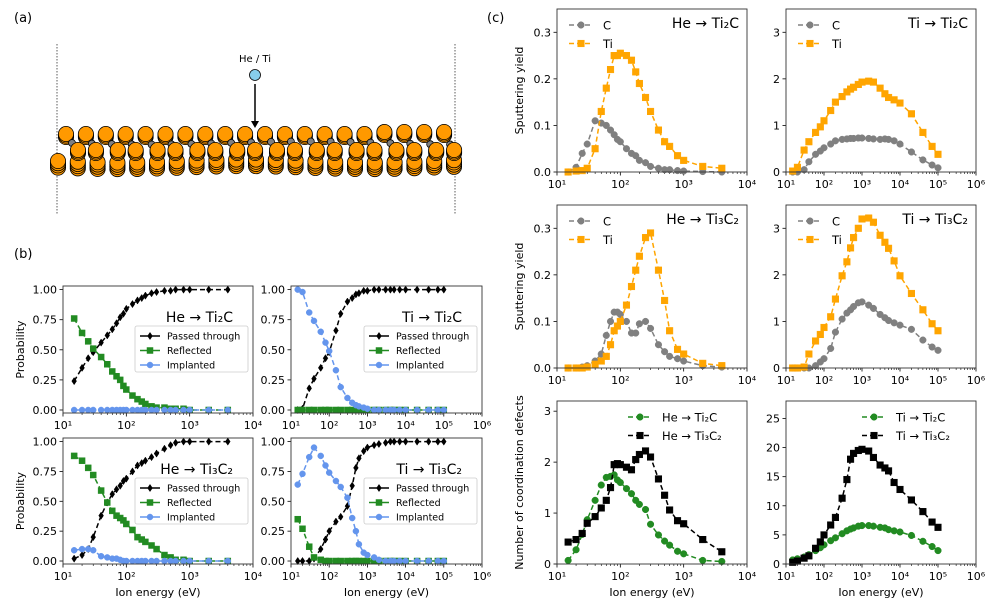  What do you see at coordinates (836, 26) in the screenshot?
I see `legend-label: C` at bounding box center [836, 26].